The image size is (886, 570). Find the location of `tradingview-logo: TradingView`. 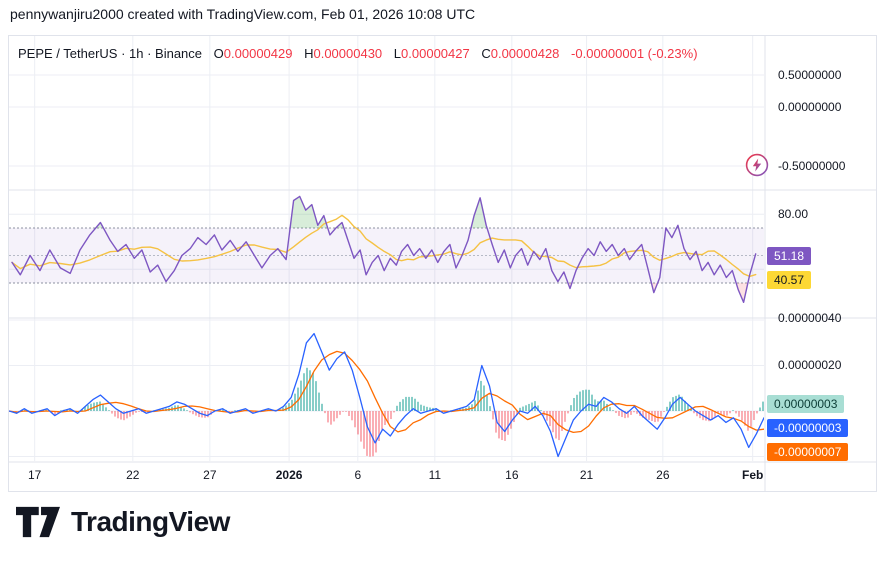

tradingview-logo: TradingView is located at coordinates (123, 522).